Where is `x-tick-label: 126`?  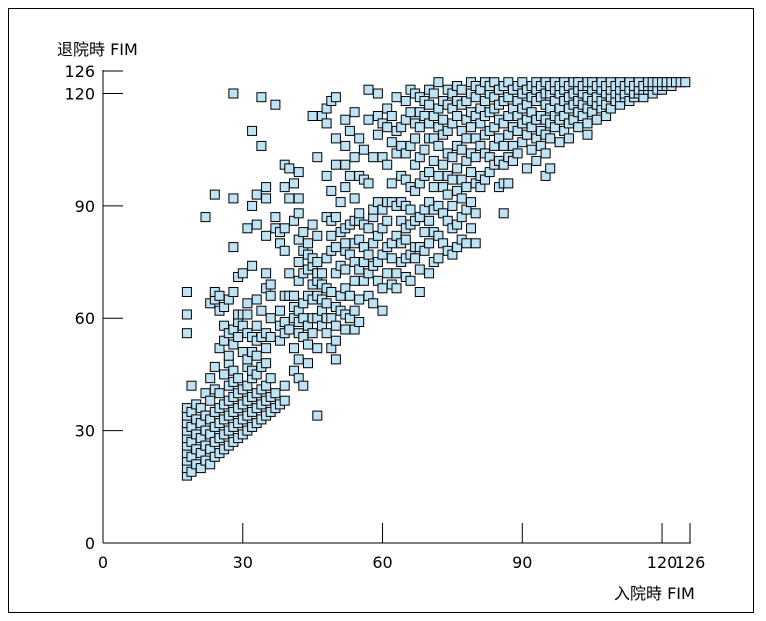
x-tick-label: 126 is located at coordinates (690, 562).